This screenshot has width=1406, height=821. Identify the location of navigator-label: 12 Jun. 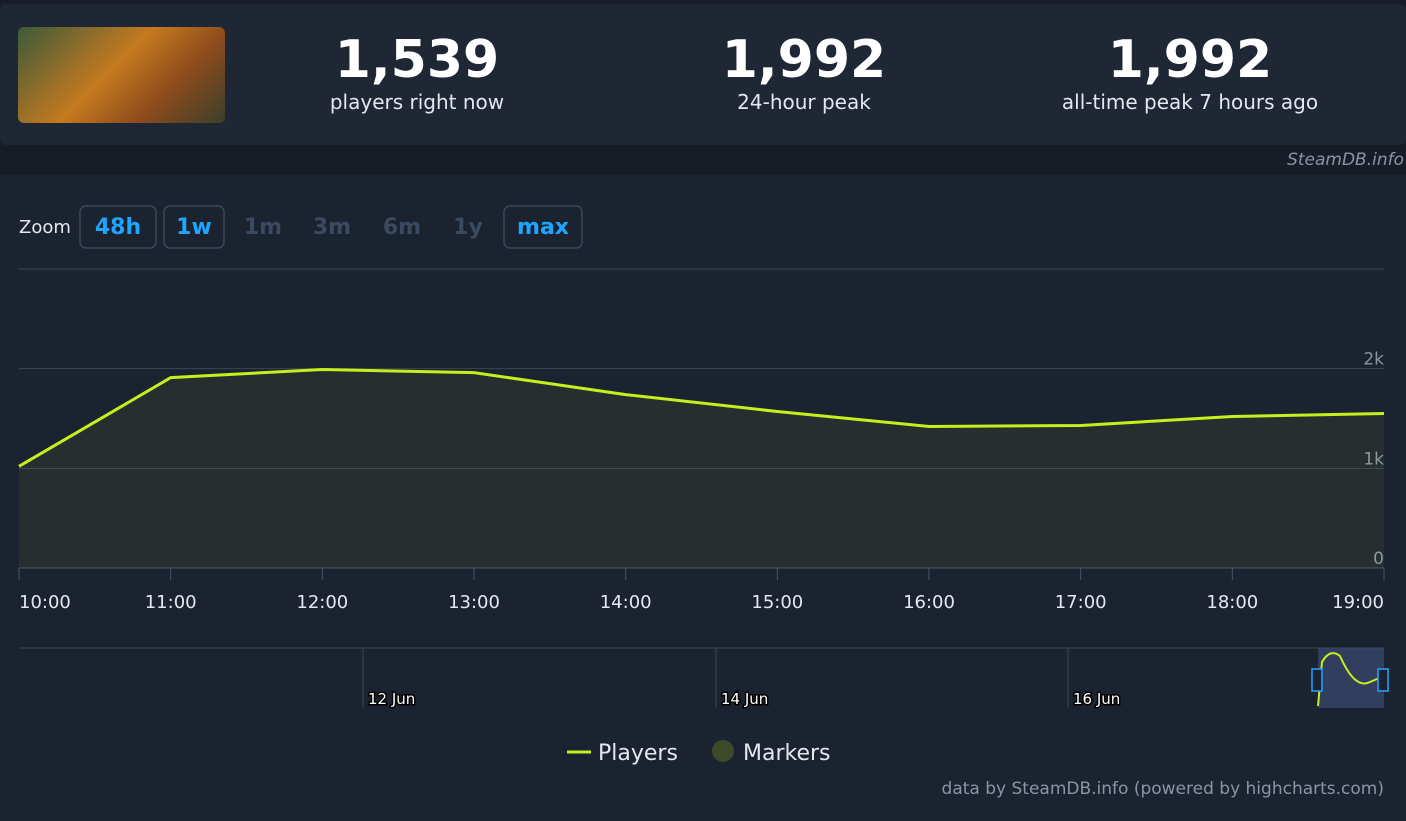
(391, 699).